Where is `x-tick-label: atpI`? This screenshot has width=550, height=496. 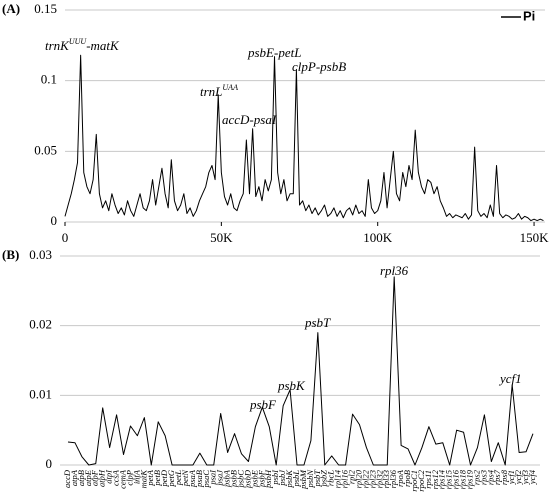
x-tick-label: atpI is located at coordinates (109, 476).